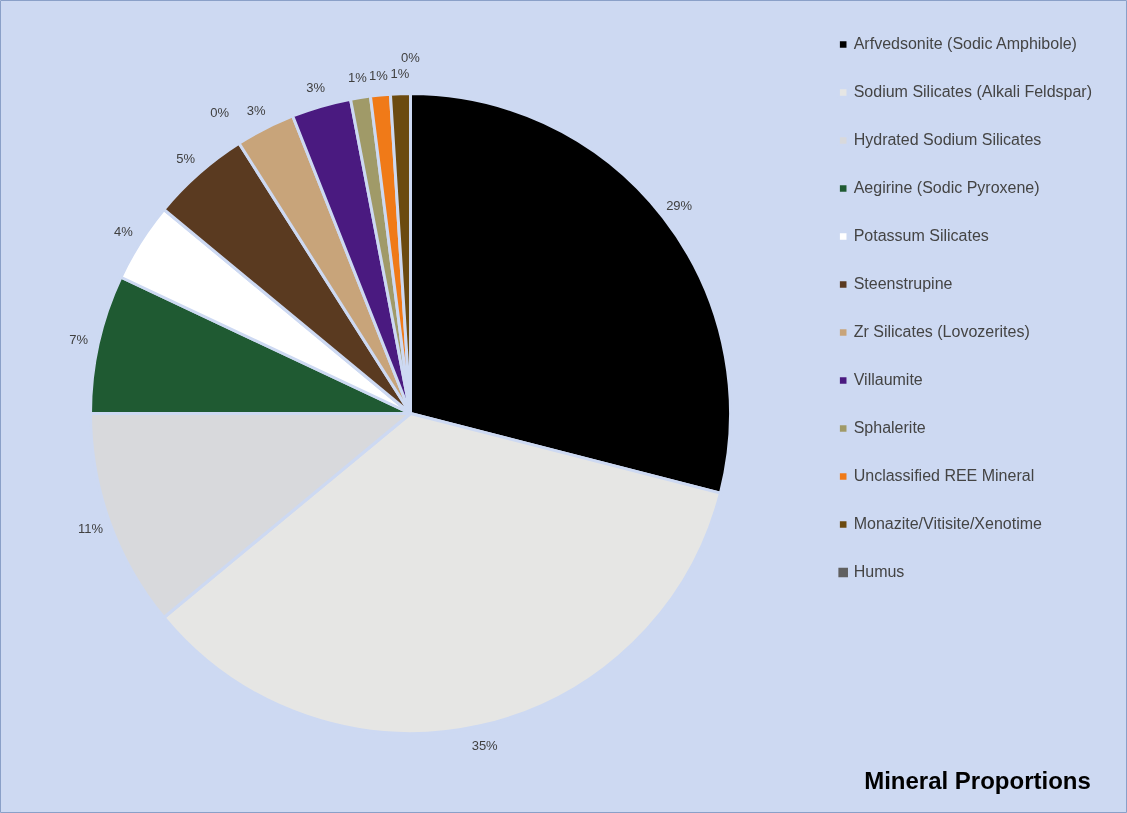 The width and height of the screenshot is (1127, 813). I want to click on data-label: 11%, so click(91, 529).